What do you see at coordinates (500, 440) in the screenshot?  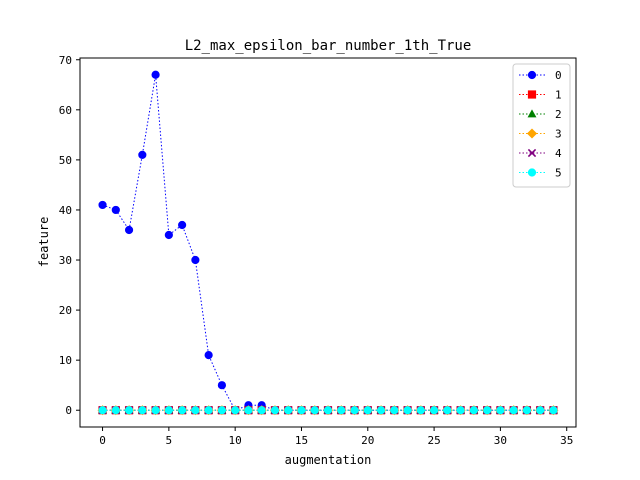 I see `x-tick-label: 30` at bounding box center [500, 440].